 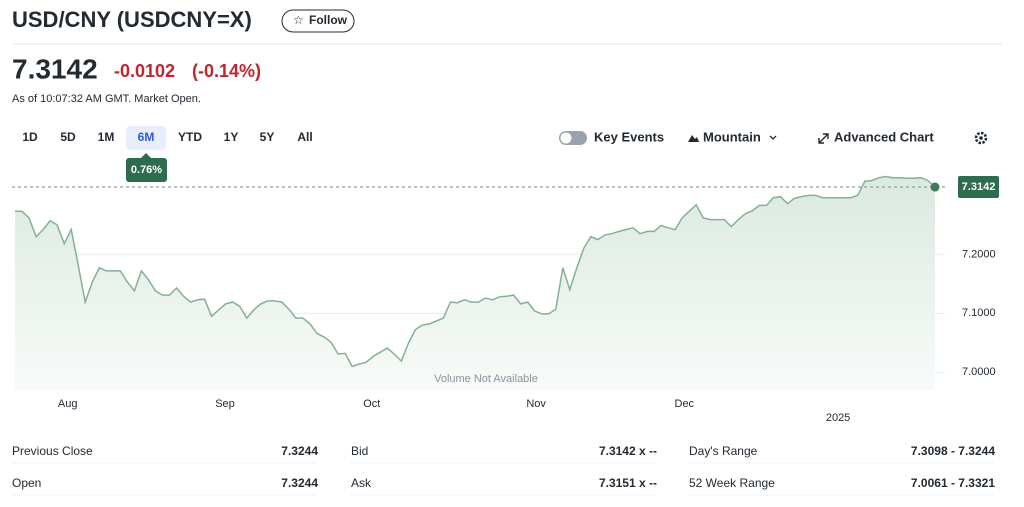 I want to click on change: -0.0102, so click(x=144, y=71).